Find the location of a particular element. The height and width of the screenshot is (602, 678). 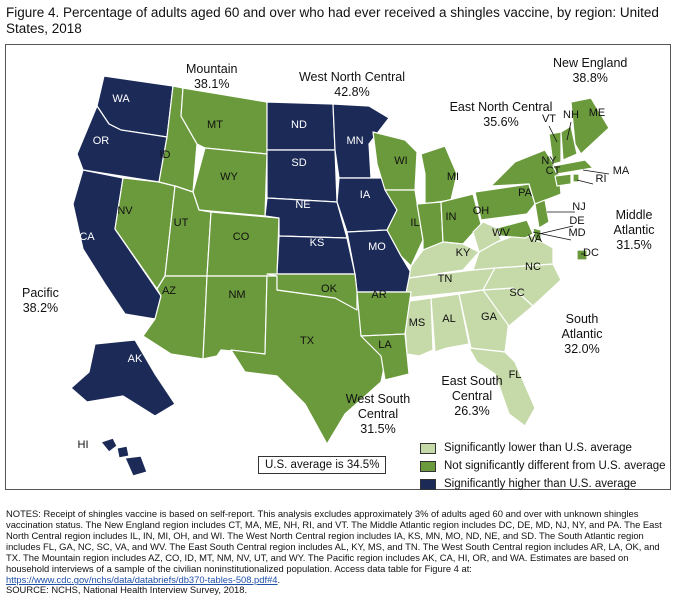

state-ga is located at coordinates (484, 321).